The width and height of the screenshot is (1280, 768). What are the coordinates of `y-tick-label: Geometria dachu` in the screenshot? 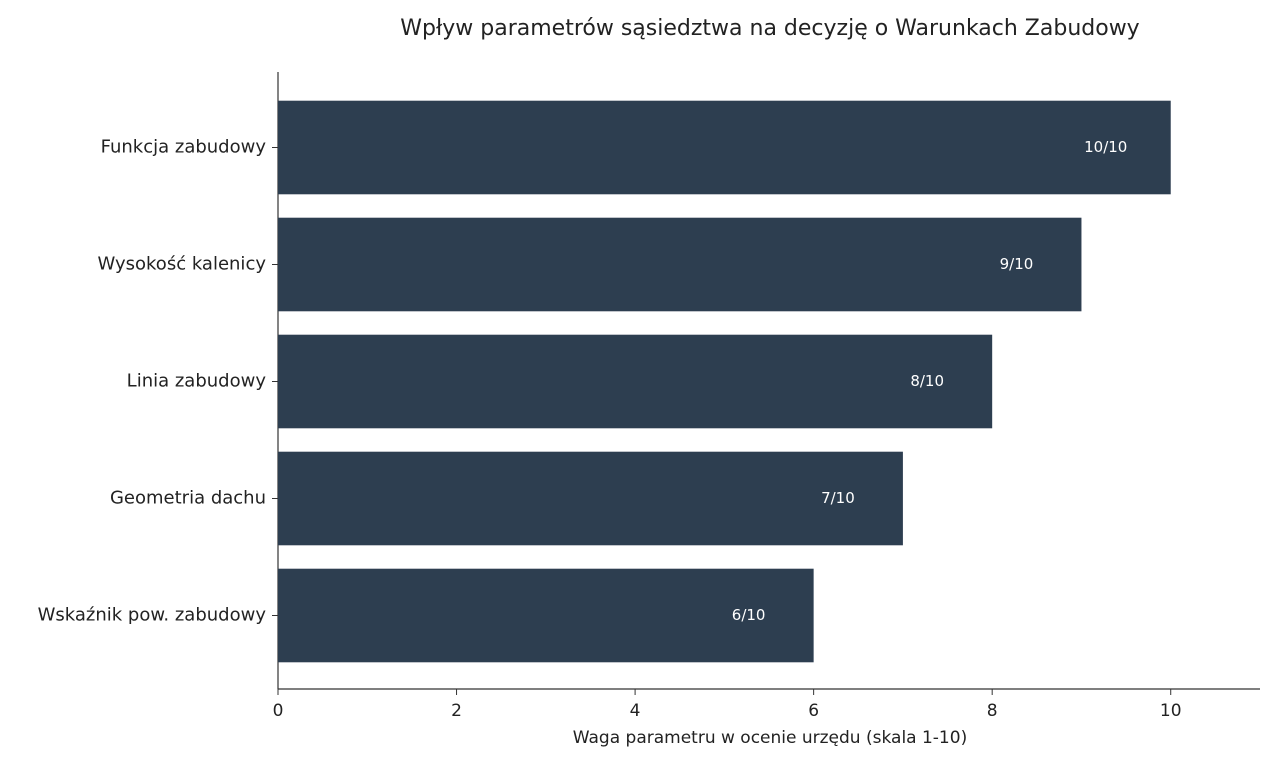 It's located at (188, 498).